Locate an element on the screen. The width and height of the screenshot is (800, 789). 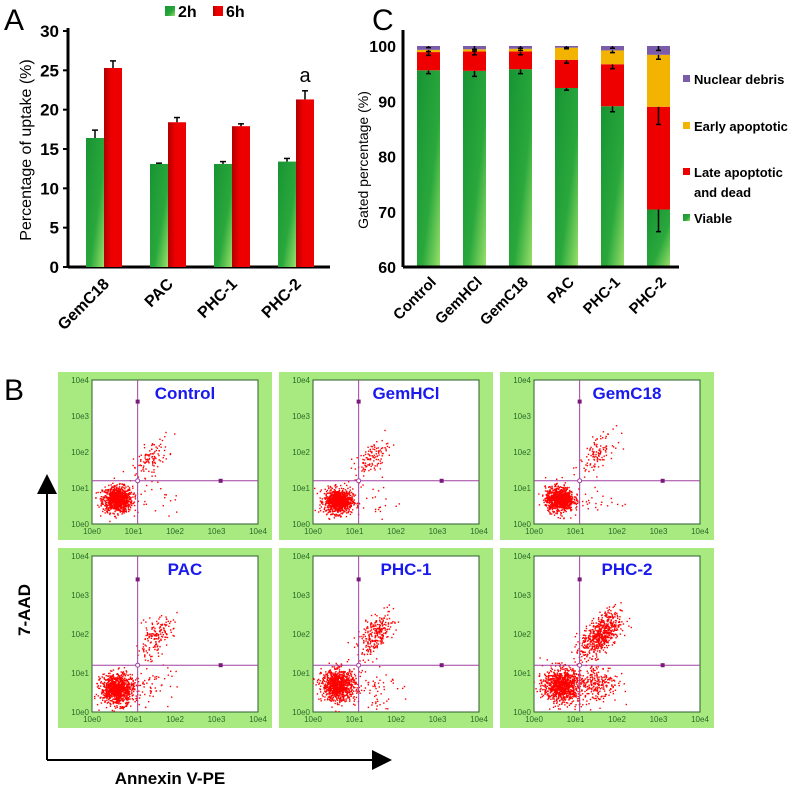
bar-6h-PAC is located at coordinates (177, 195).